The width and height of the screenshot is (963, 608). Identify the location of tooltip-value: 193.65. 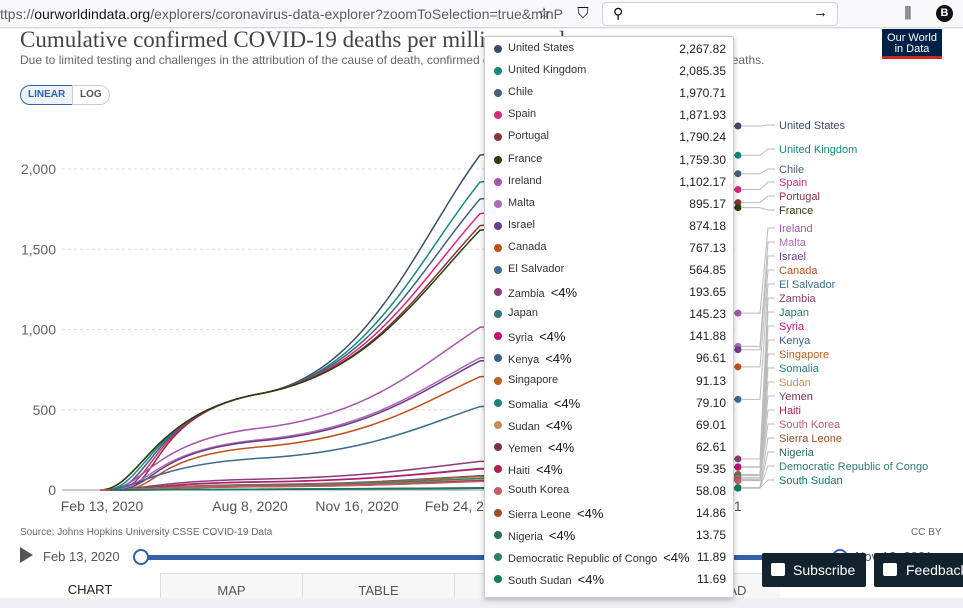
(707, 292).